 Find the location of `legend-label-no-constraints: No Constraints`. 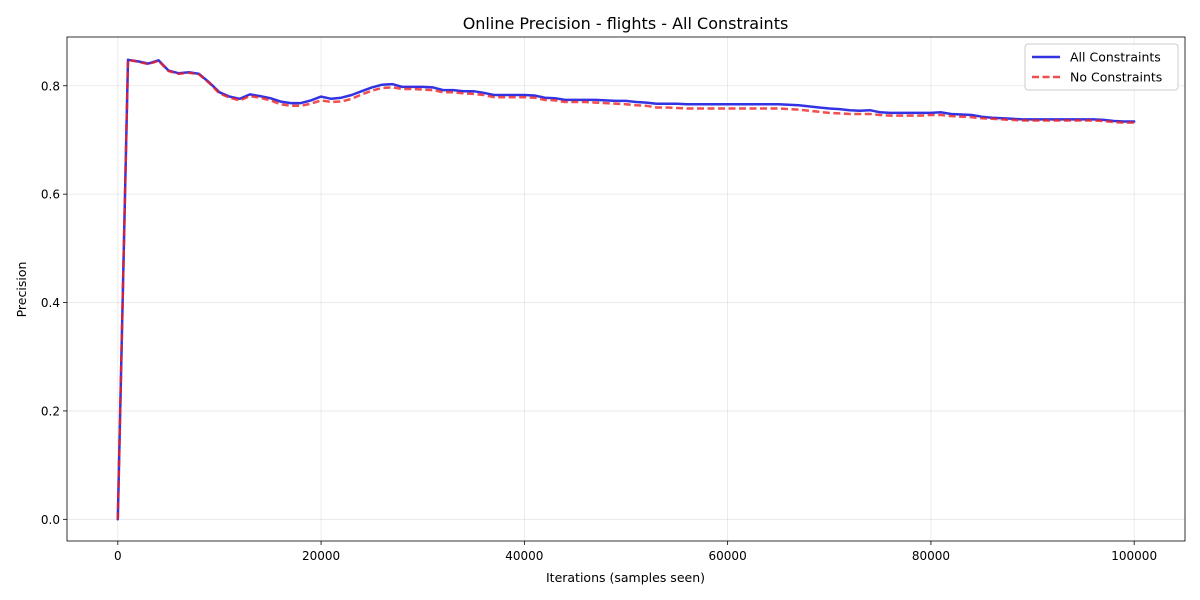

legend-label-no-constraints: No Constraints is located at coordinates (1116, 77).